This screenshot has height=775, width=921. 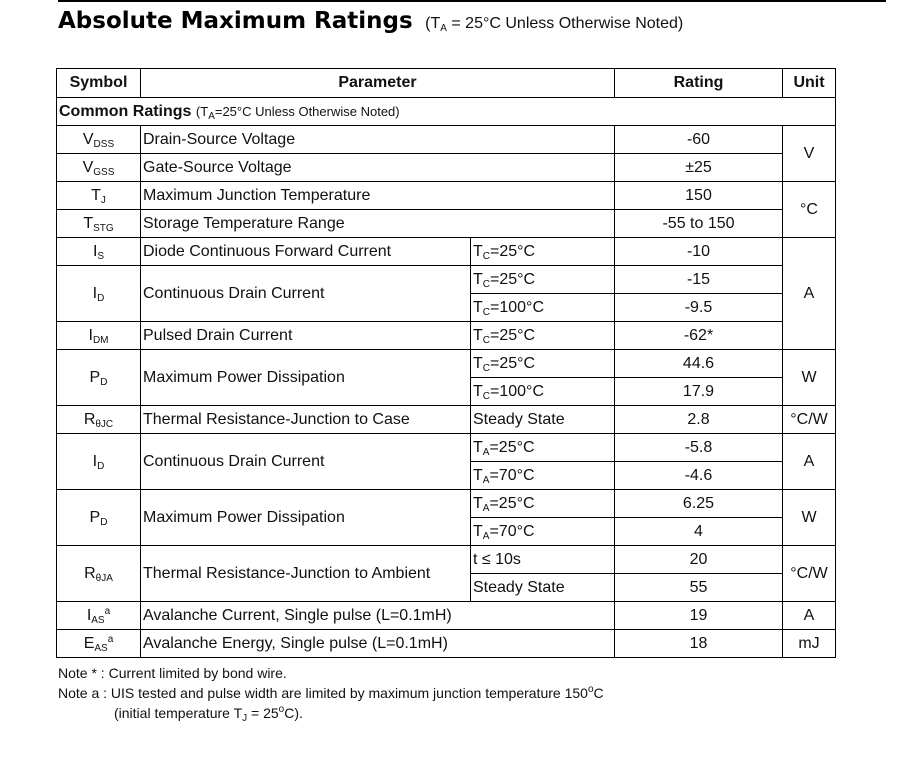 I want to click on rating-cell: -60, so click(x=698, y=139).